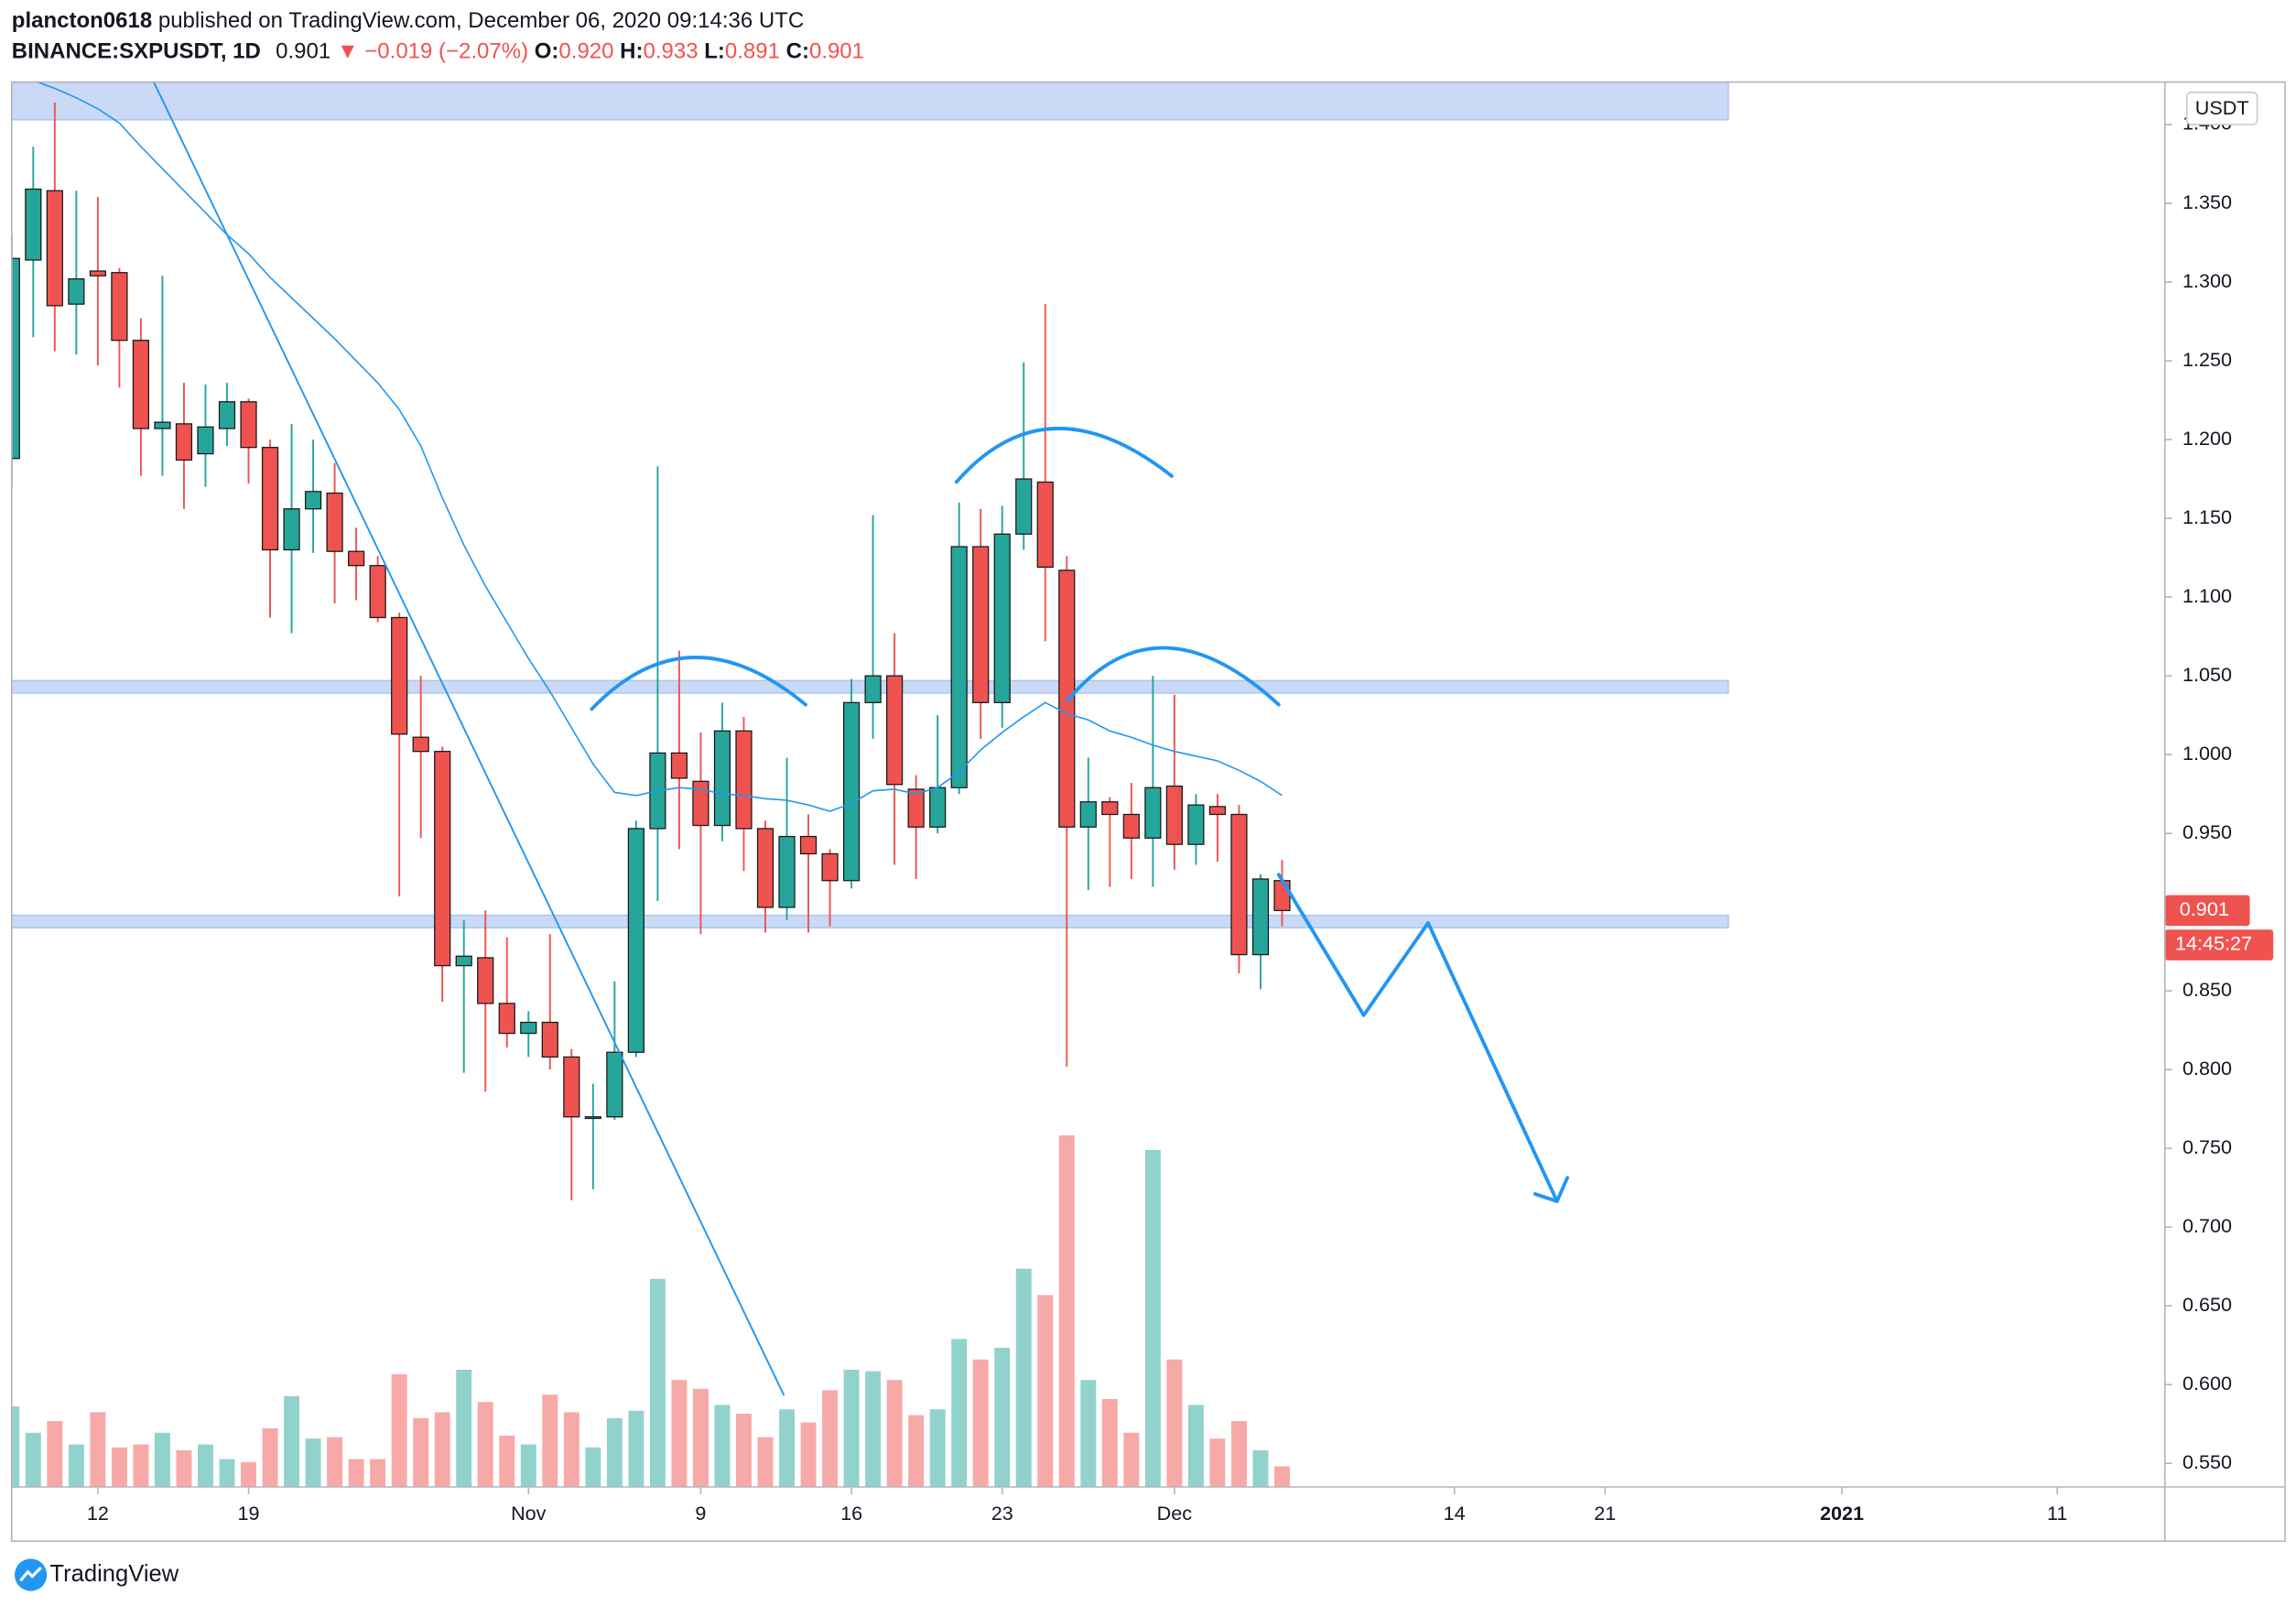  Describe the element at coordinates (1173, 676) in the screenshot. I see `right-shoulder-arc` at that location.